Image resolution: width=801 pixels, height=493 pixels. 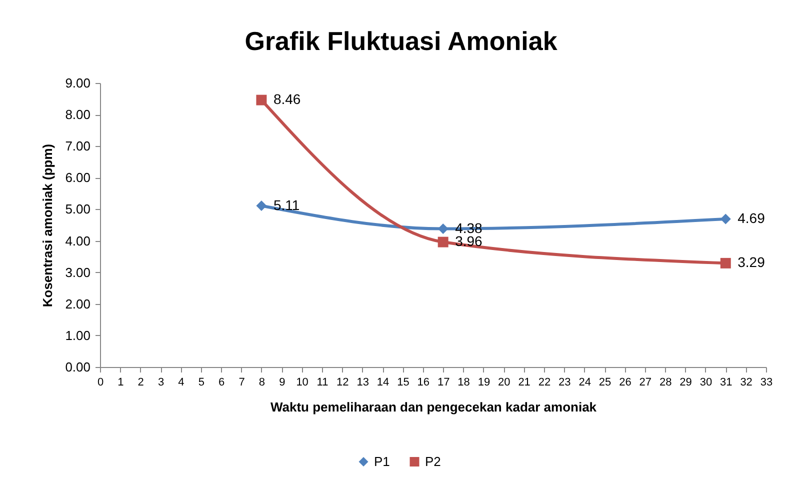 I want to click on x-tick-label: 19, so click(x=484, y=382).